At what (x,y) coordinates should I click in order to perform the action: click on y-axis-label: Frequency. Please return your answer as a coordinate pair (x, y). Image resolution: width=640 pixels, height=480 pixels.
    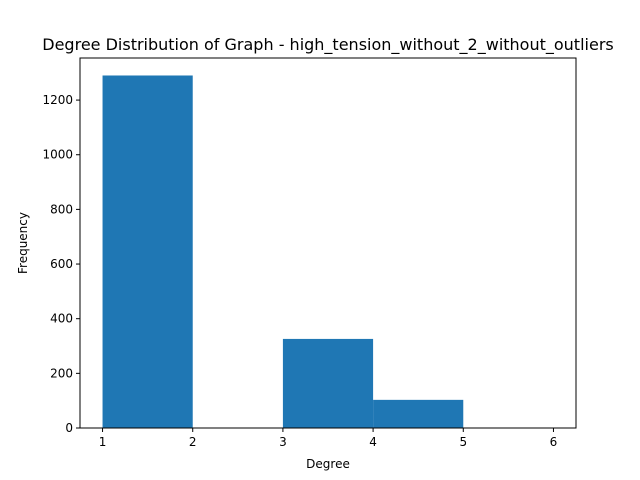
    Looking at the image, I should click on (23, 243).